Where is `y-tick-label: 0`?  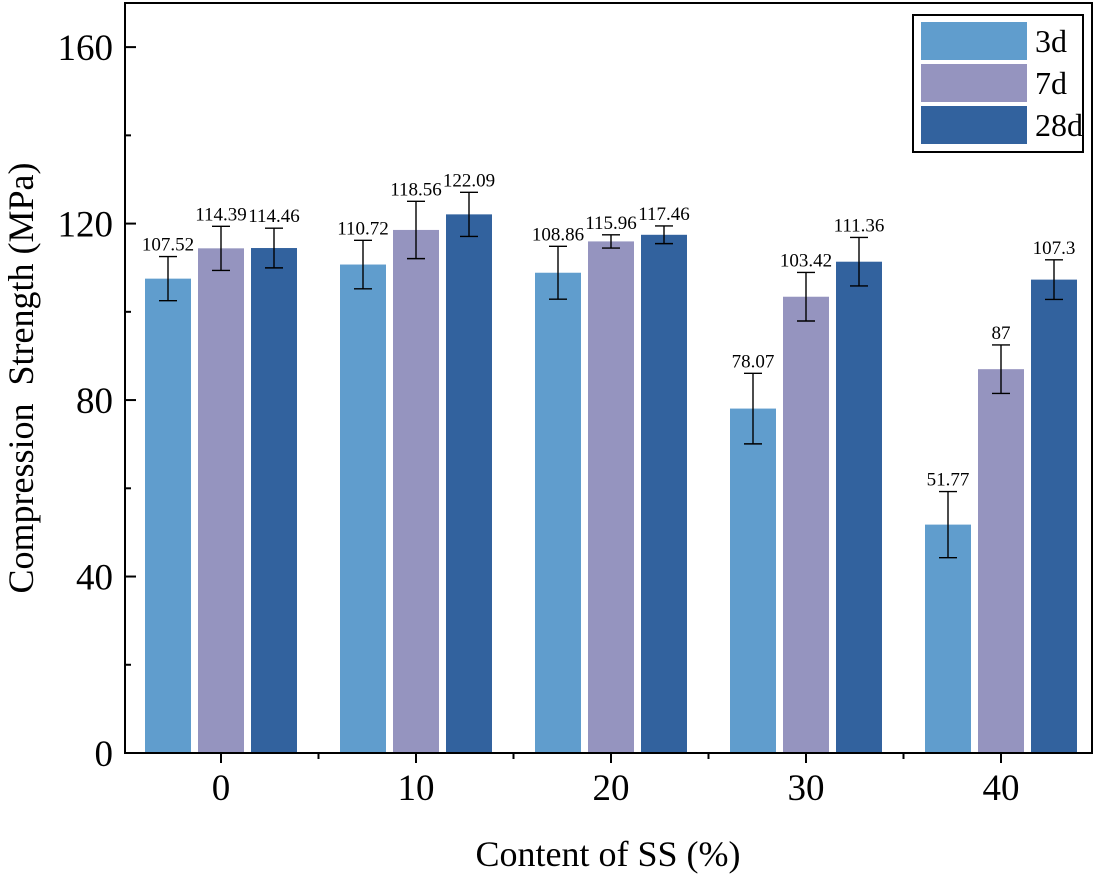
y-tick-label: 0 is located at coordinates (104, 754).